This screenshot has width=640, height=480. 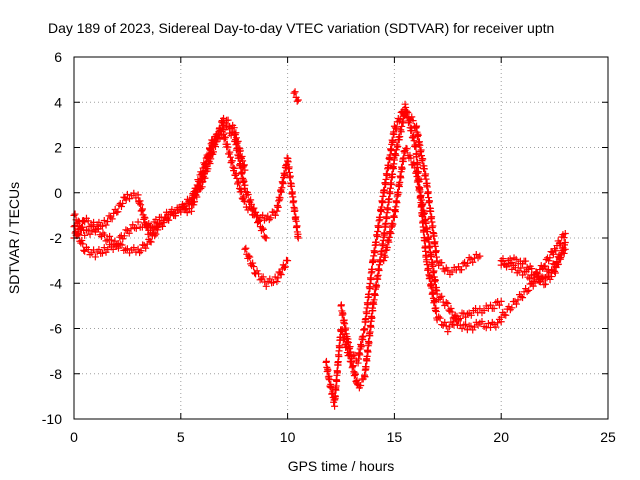 I want to click on x-tick-label: 25, so click(x=608, y=437).